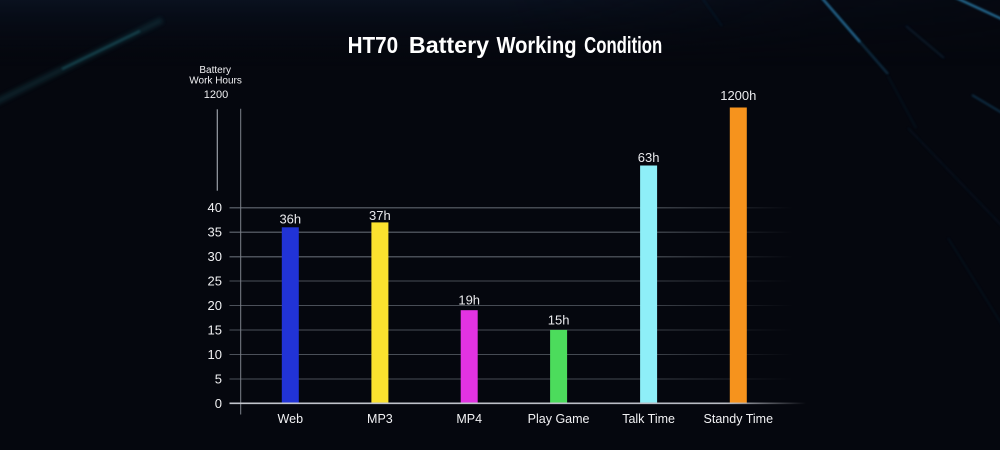 This screenshot has height=450, width=1000. Describe the element at coordinates (218, 403) in the screenshot. I see `svg-text: 0` at that location.